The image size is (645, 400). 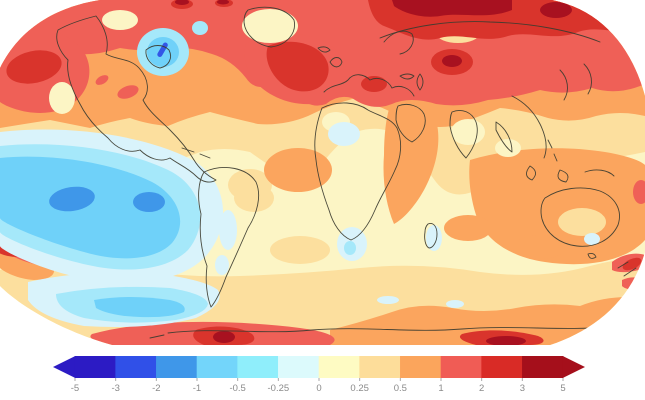 What do you see at coordinates (481, 388) in the screenshot?
I see `colorbar-tick-label: 2` at bounding box center [481, 388].